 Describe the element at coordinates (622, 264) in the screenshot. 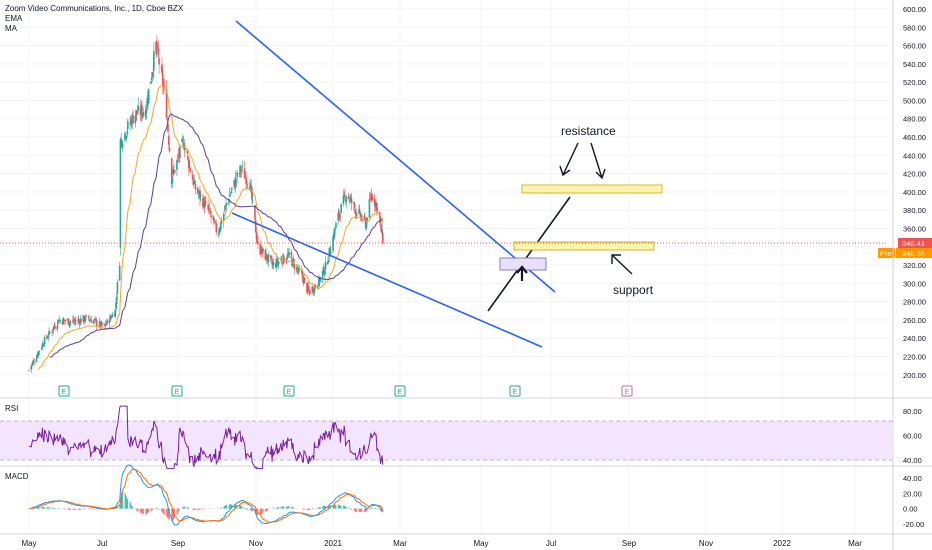

I see `support-arrow` at that location.